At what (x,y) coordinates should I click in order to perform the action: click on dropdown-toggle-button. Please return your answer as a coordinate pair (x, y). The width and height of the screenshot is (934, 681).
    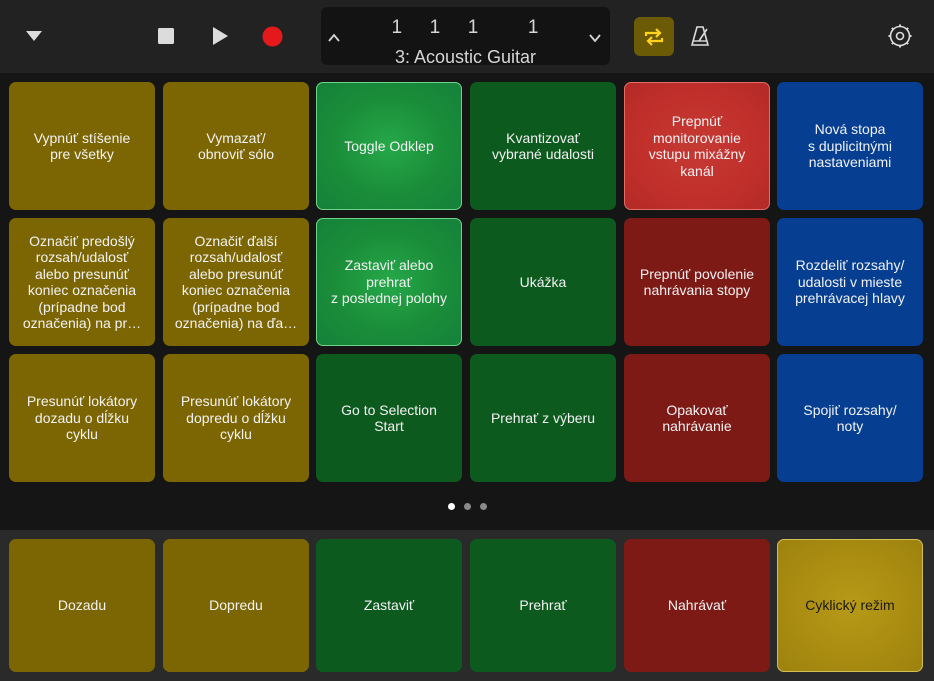
    Looking at the image, I should click on (34, 36).